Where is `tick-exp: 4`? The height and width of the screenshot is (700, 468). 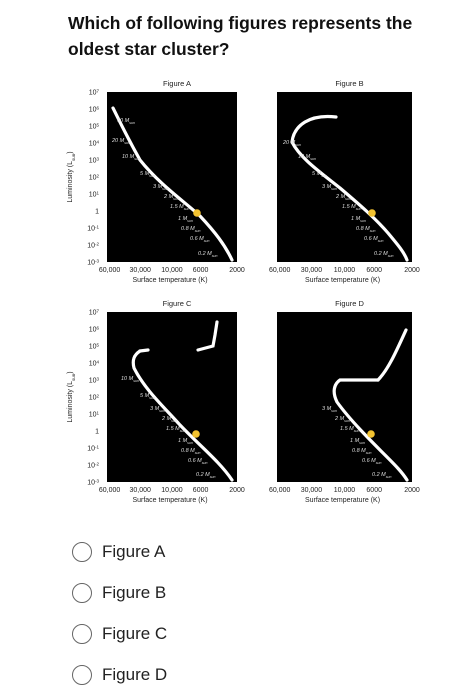
tick-exp: 4 is located at coordinates (97, 141).